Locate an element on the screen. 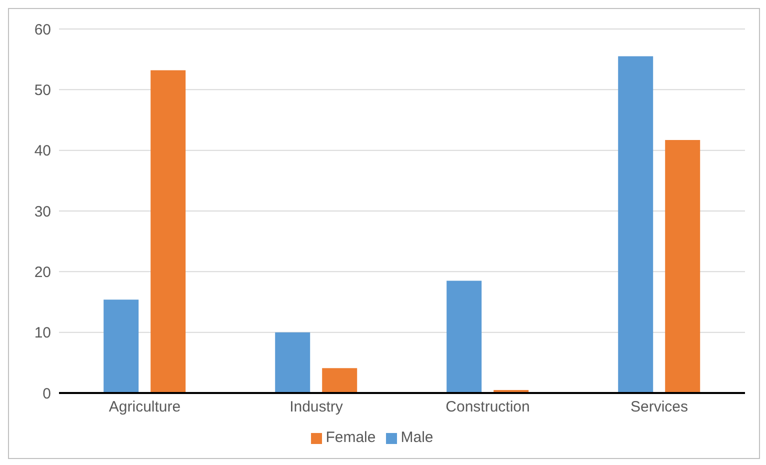 The height and width of the screenshot is (465, 766). legend-label: Female is located at coordinates (351, 437).